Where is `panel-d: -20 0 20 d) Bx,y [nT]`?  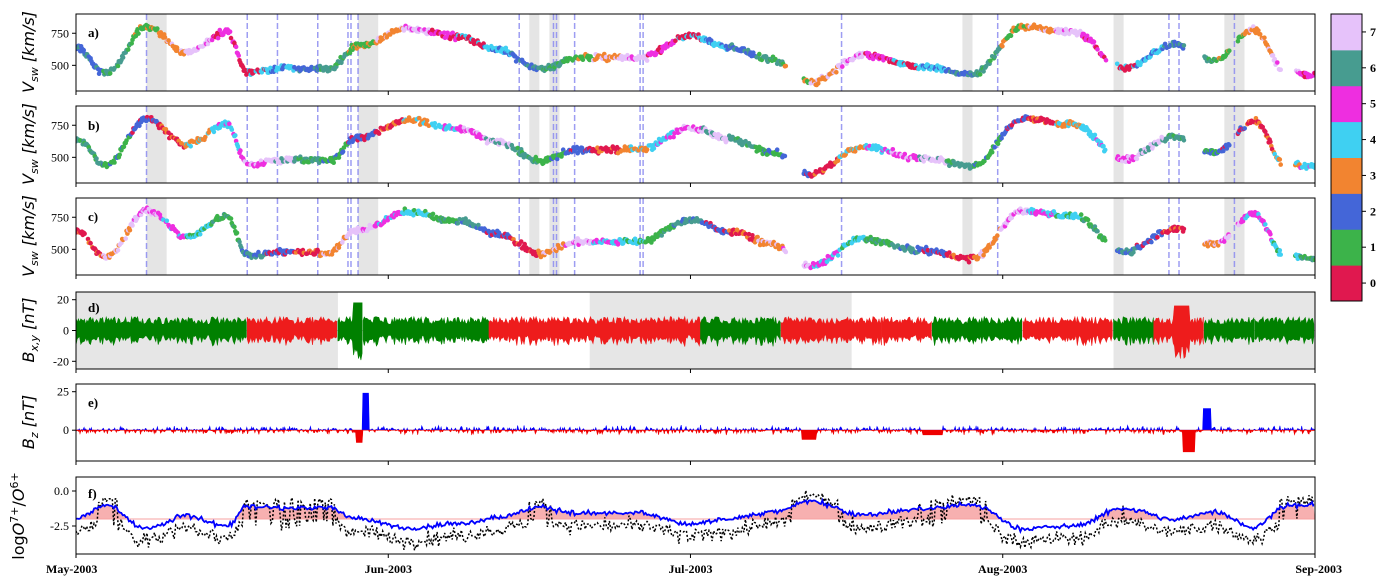
panel-d: -20 0 20 d) Bx,y [nT] is located at coordinates (667, 332).